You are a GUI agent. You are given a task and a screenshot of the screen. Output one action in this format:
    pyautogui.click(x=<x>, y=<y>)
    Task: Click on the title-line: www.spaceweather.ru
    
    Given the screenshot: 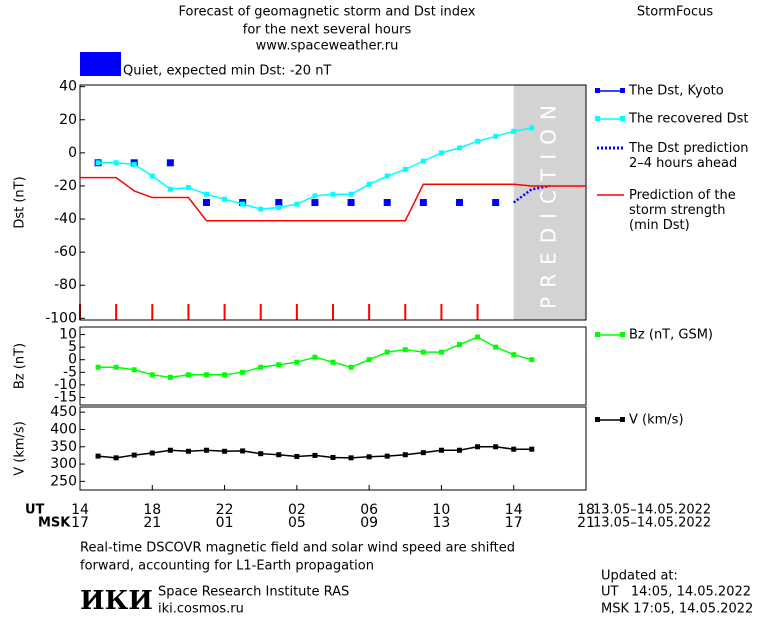 What is the action you would take?
    pyautogui.click(x=327, y=46)
    